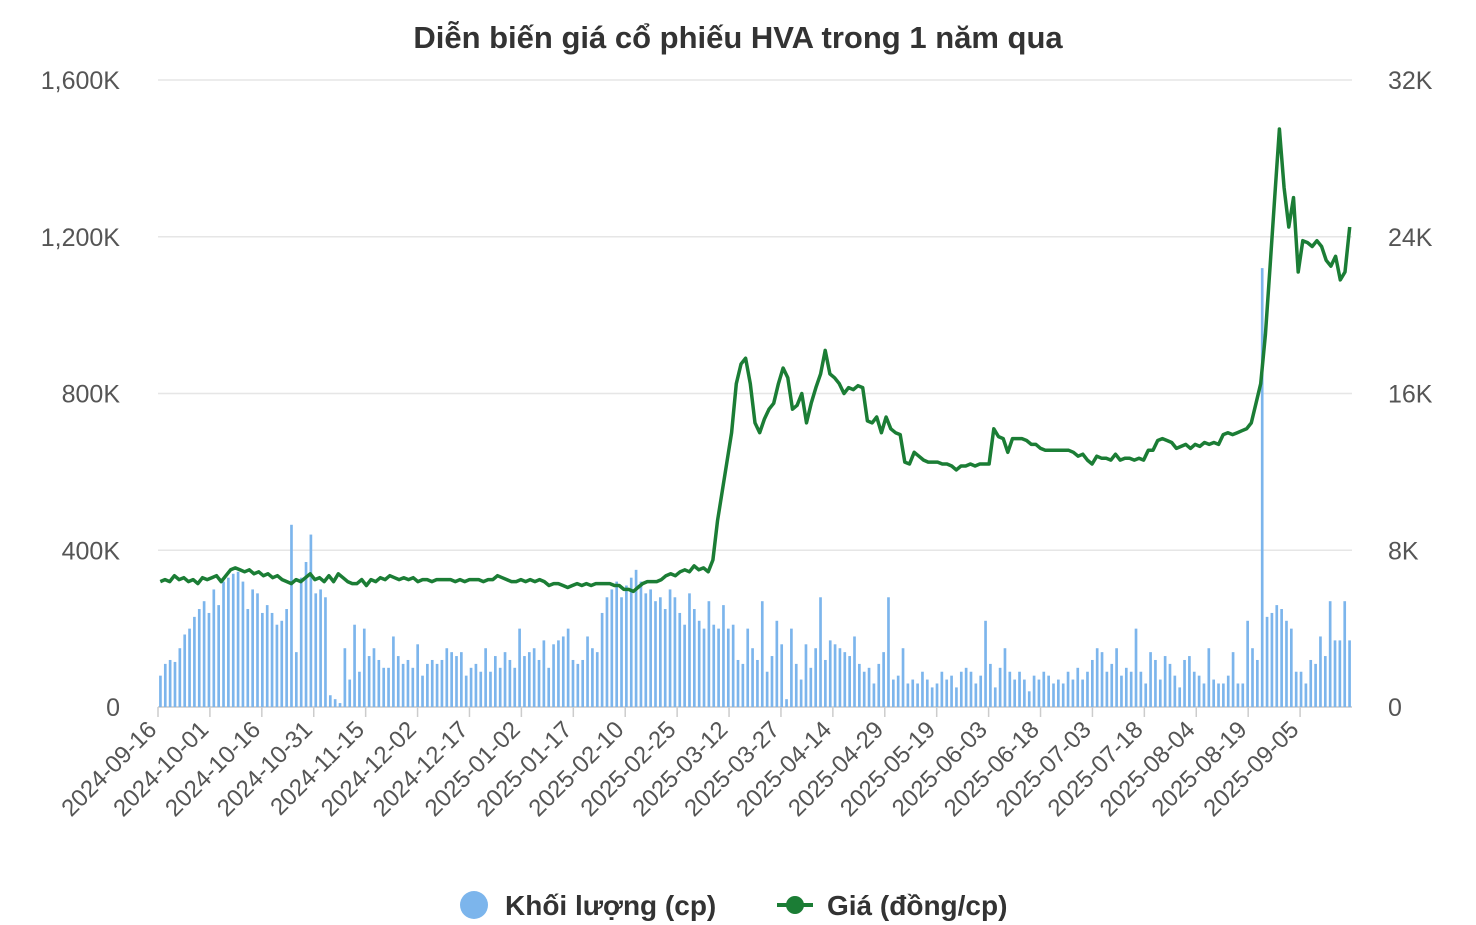  I want to click on y-right-tick-label: 0, so click(1395, 708).